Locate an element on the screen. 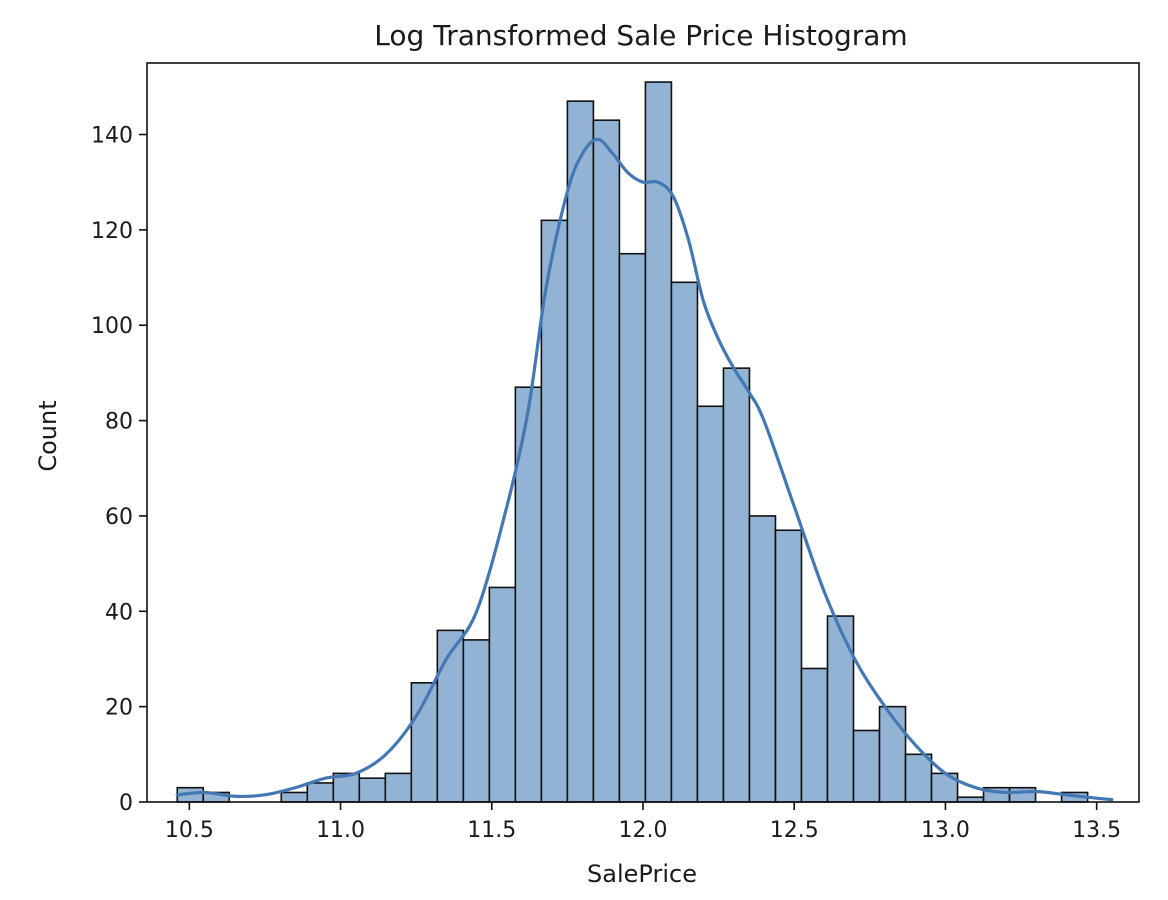  y-tick-label: 100 is located at coordinates (112, 326).